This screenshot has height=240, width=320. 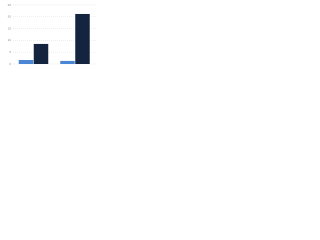 I want to click on y-tick-label: 0, so click(x=10, y=64).